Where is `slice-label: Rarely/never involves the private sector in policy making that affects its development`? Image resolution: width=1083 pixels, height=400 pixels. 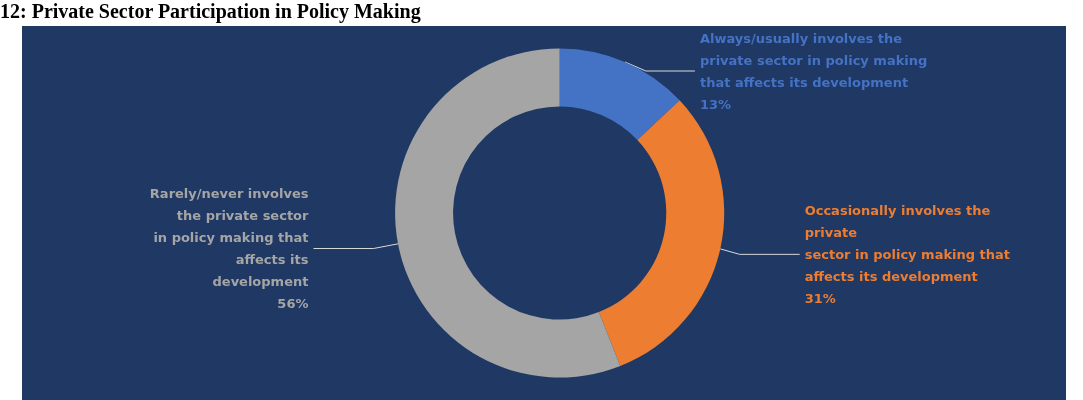
slice-label: Rarely/never involves the private sector in policy making that affects its development is located at coordinates (229, 238).